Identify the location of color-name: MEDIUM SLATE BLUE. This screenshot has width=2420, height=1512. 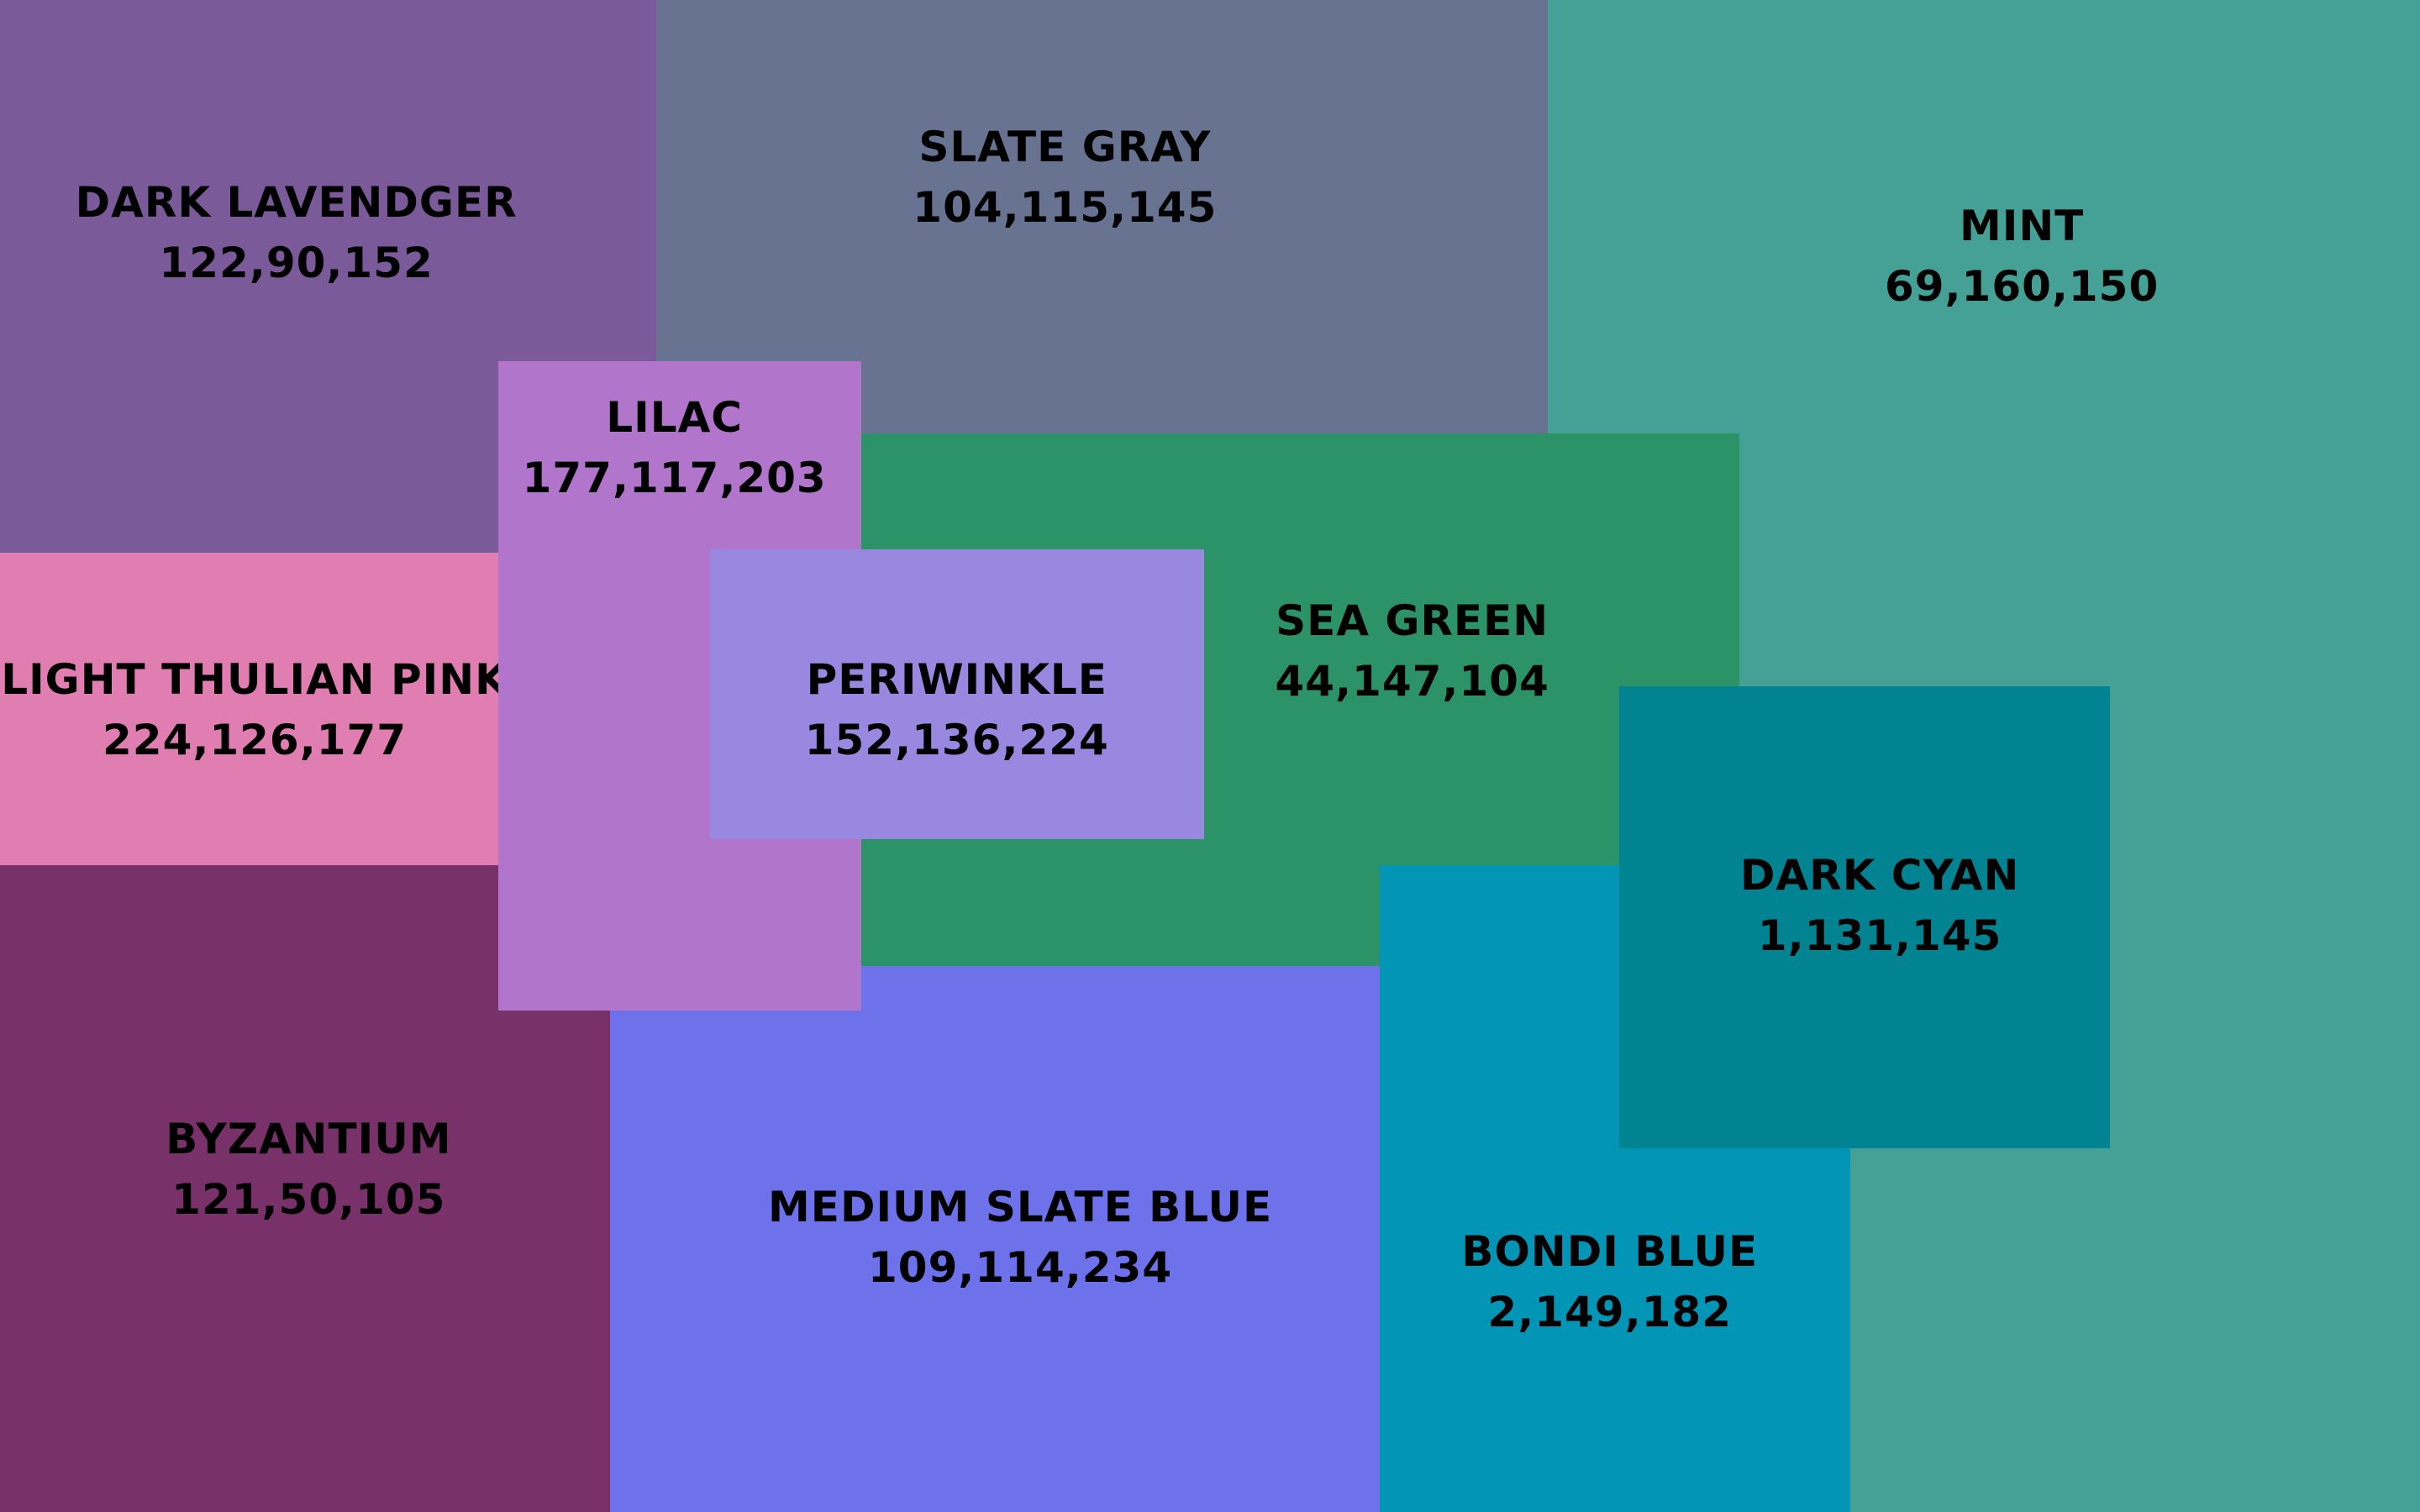
(1021, 1207).